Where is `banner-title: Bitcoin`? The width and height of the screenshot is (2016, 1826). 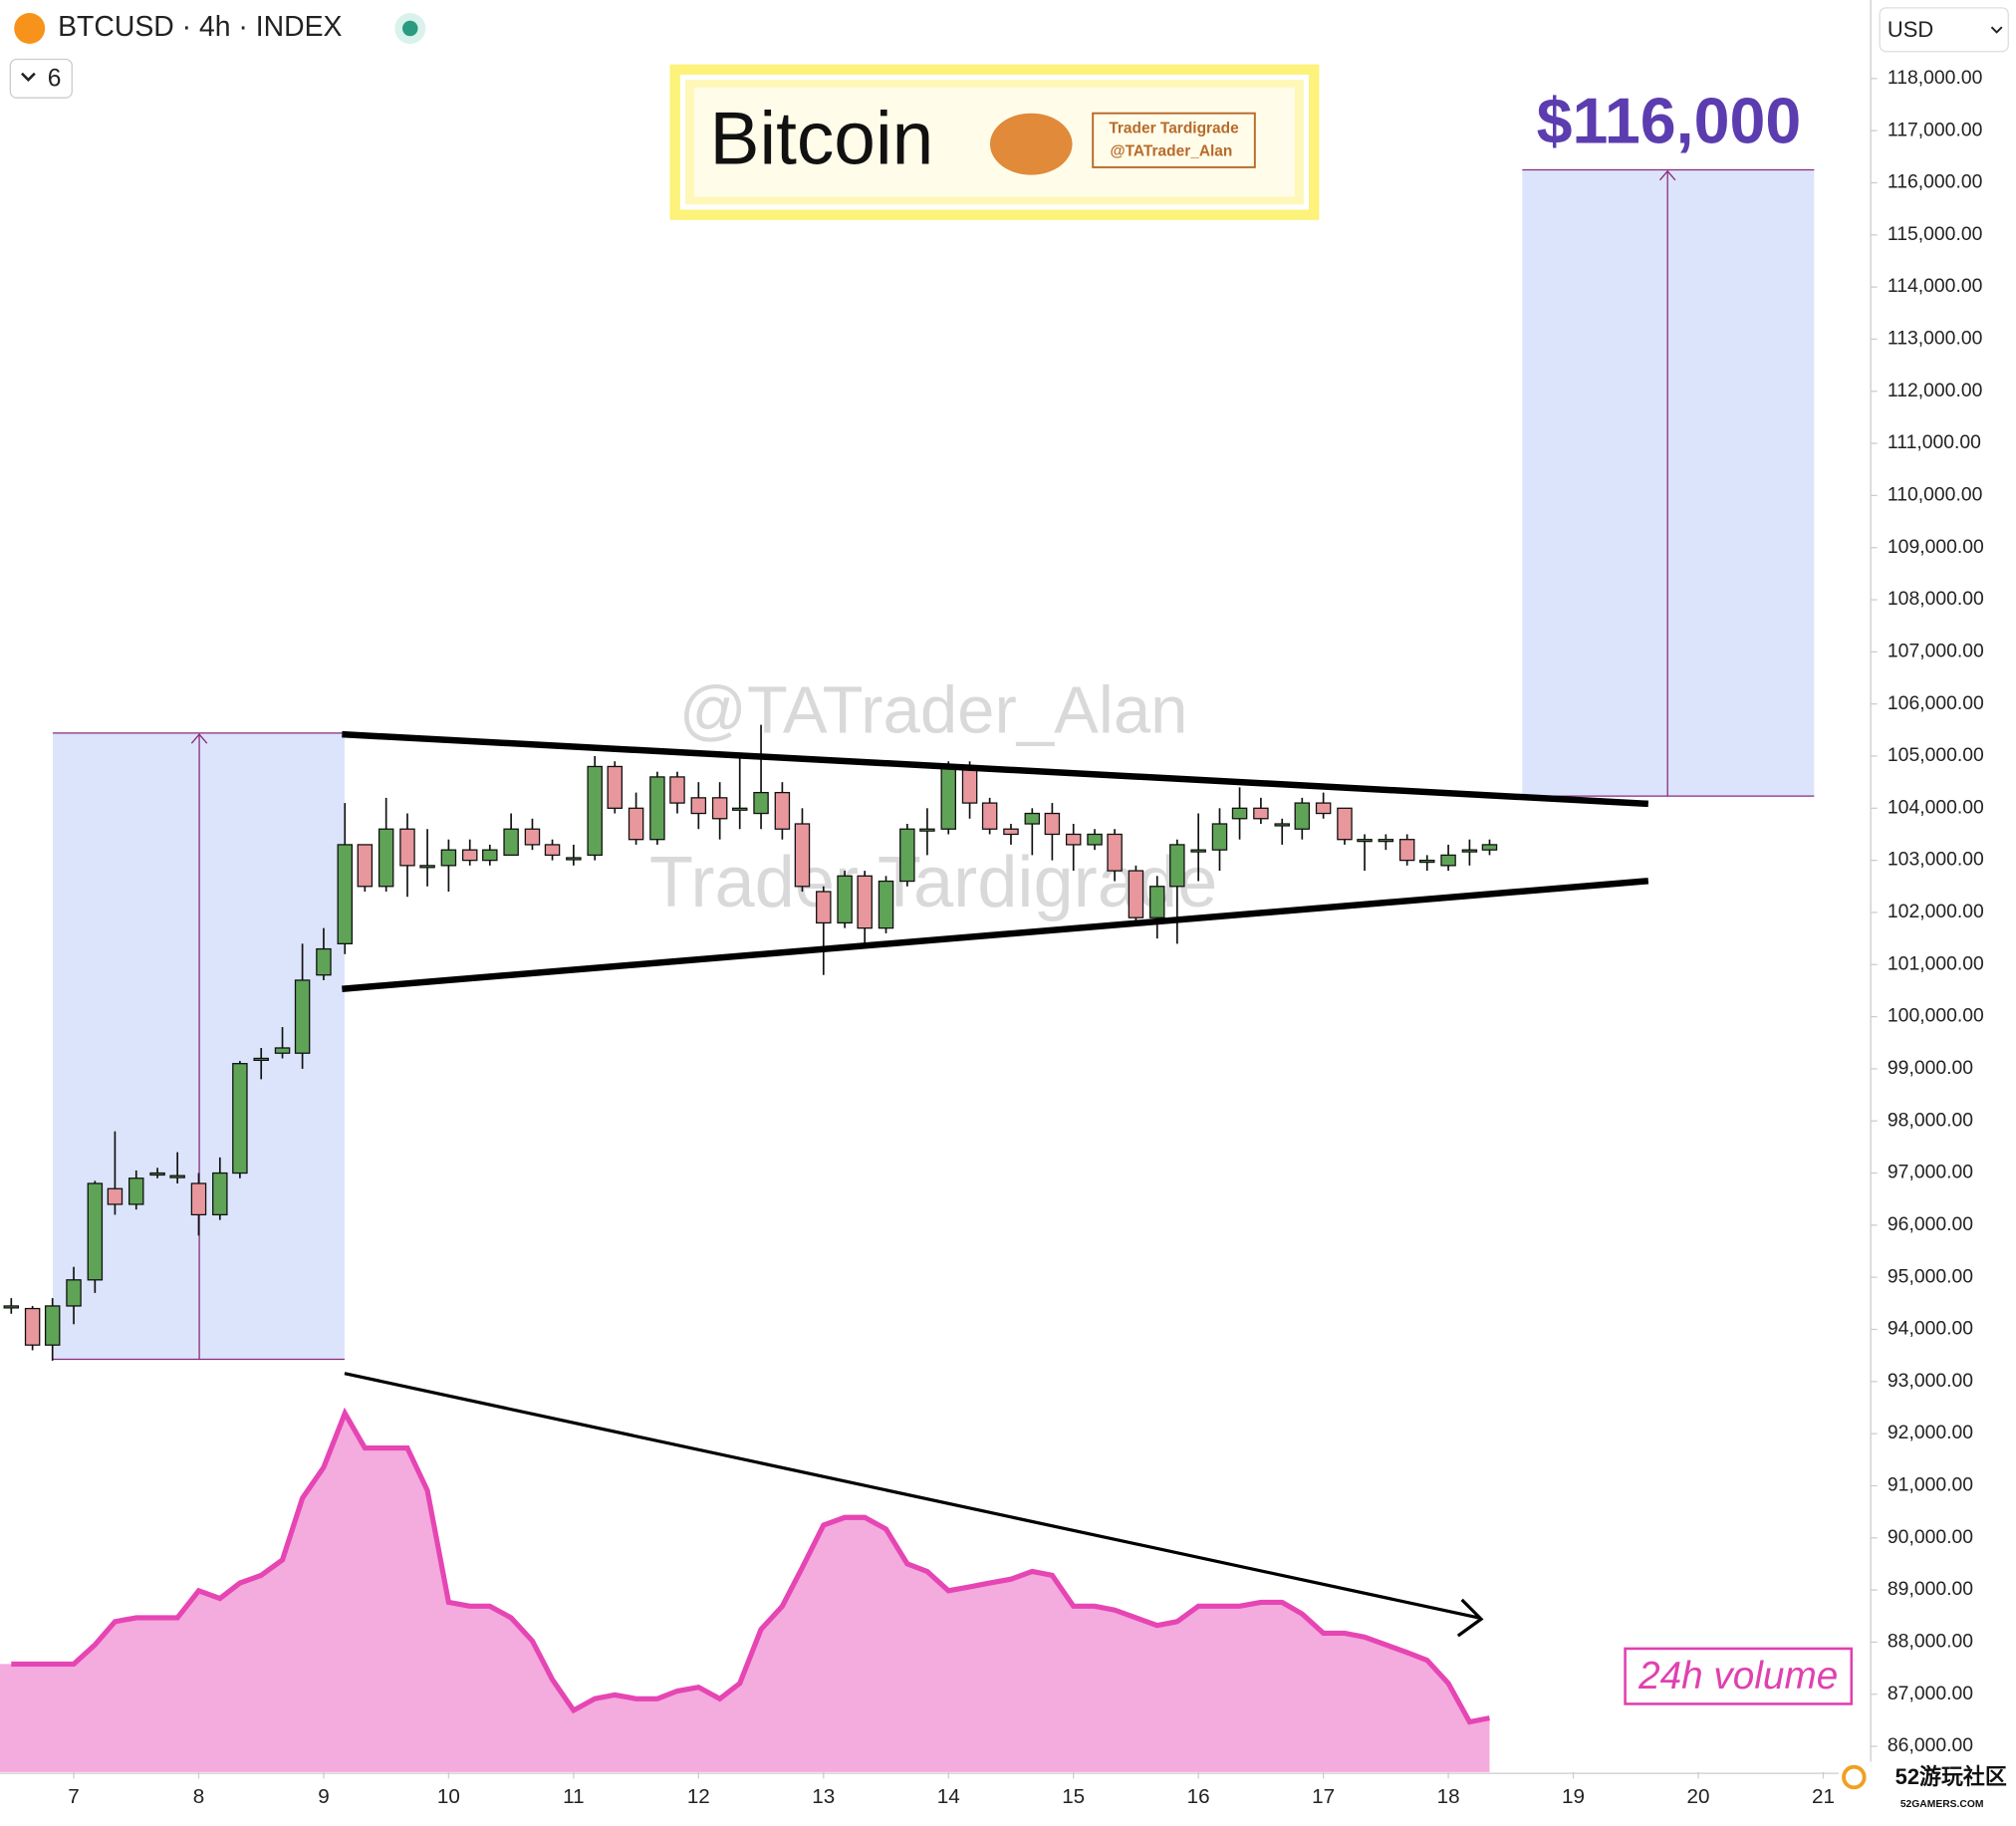 banner-title: Bitcoin is located at coordinates (822, 138).